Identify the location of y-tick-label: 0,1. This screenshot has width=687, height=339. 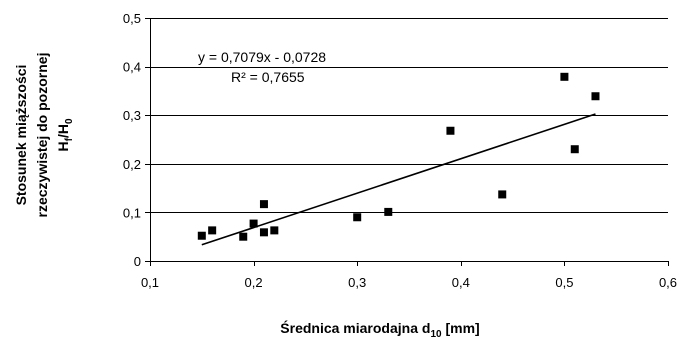
(132, 212).